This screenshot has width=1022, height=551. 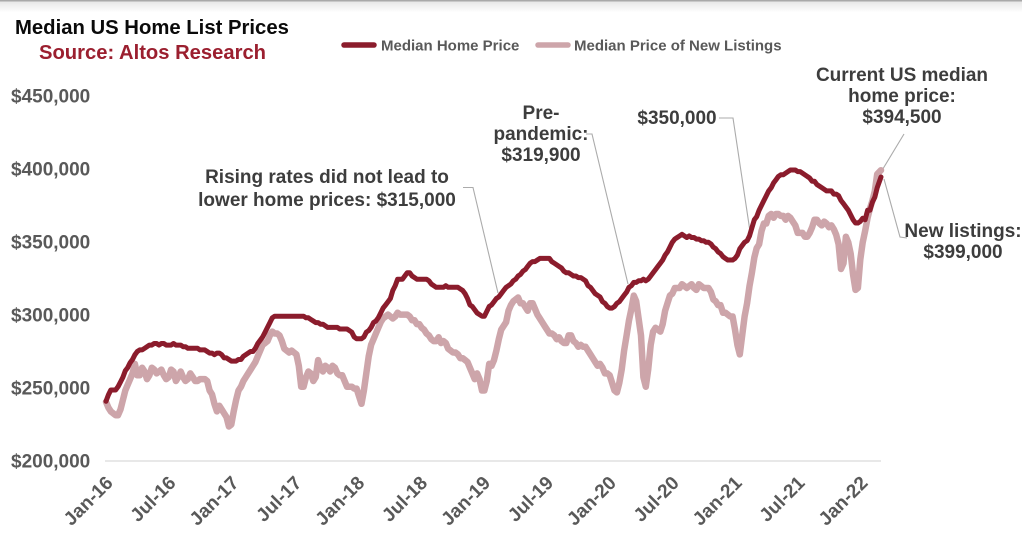 I want to click on svg-text: Median US Home List Prices, so click(x=152, y=28).